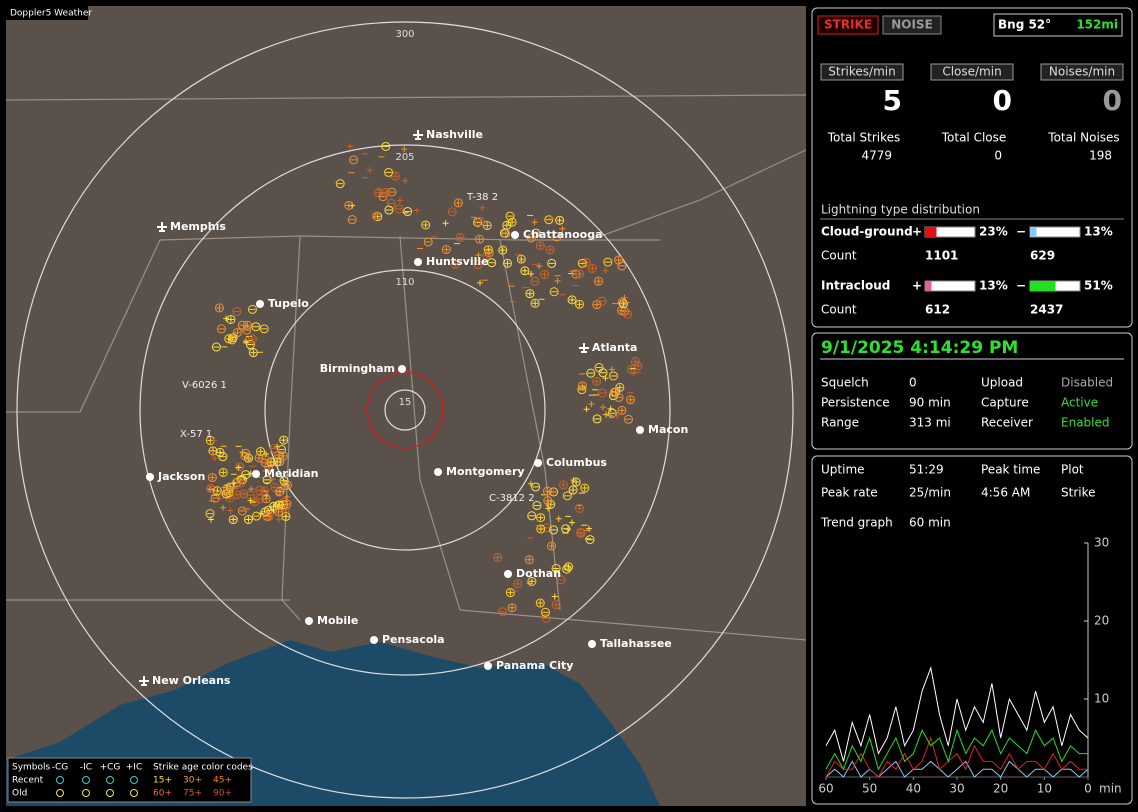 This screenshot has width=1138, height=812. I want to click on total-value: 198, so click(1100, 156).